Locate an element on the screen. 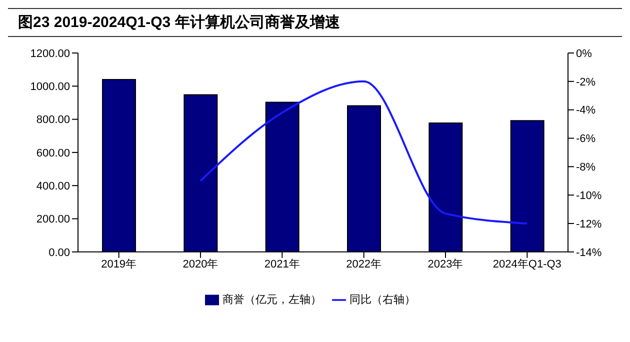 Image resolution: width=630 pixels, height=342 pixels. y2-tick-label: -10% is located at coordinates (589, 196).